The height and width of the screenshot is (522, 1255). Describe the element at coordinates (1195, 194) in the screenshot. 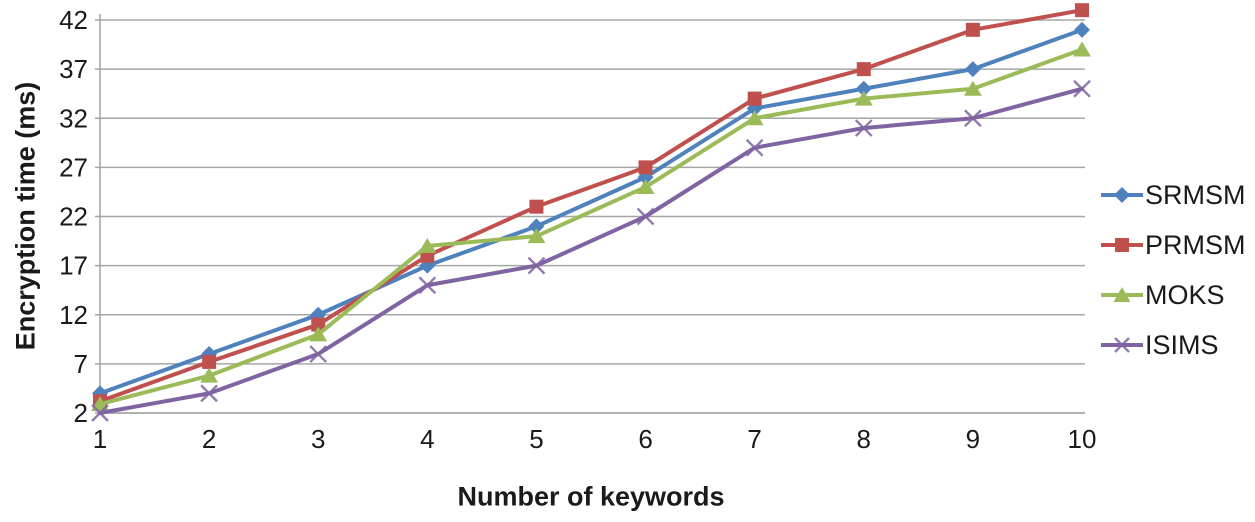

I see `legend-label-srmsm: SRMSM` at that location.